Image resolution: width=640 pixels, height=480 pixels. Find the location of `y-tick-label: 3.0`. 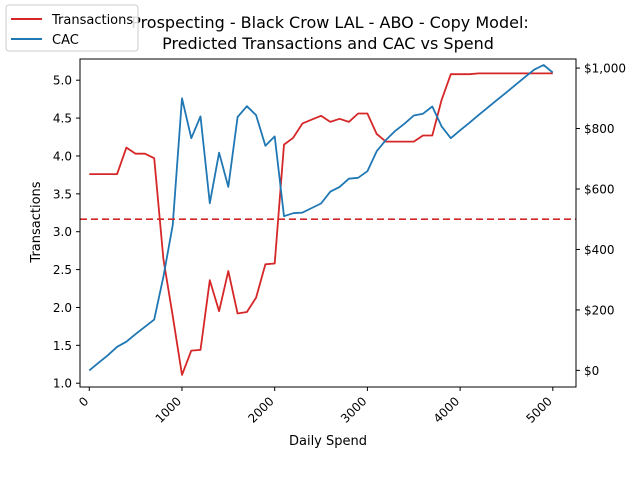

y-tick-label: 3.0 is located at coordinates (62, 232).